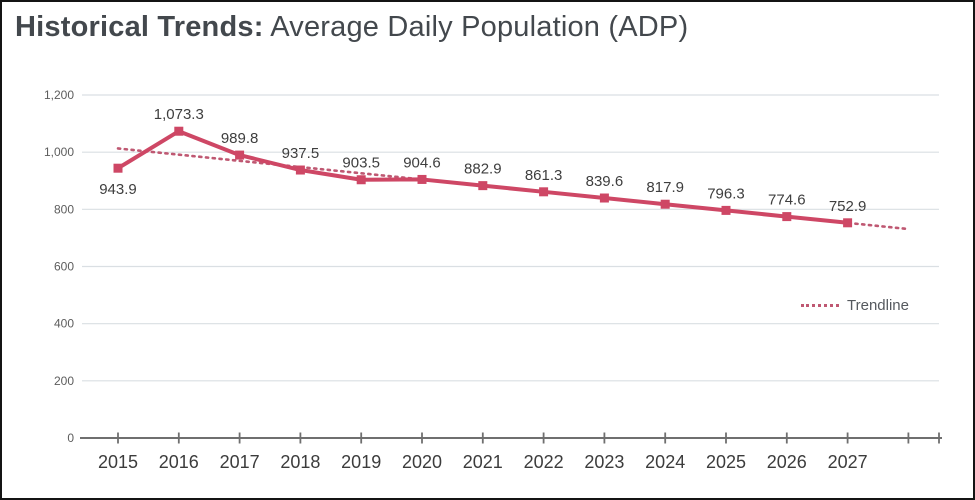 The image size is (975, 500). What do you see at coordinates (820, 305) in the screenshot?
I see `trendline-legend-swatch` at bounding box center [820, 305].